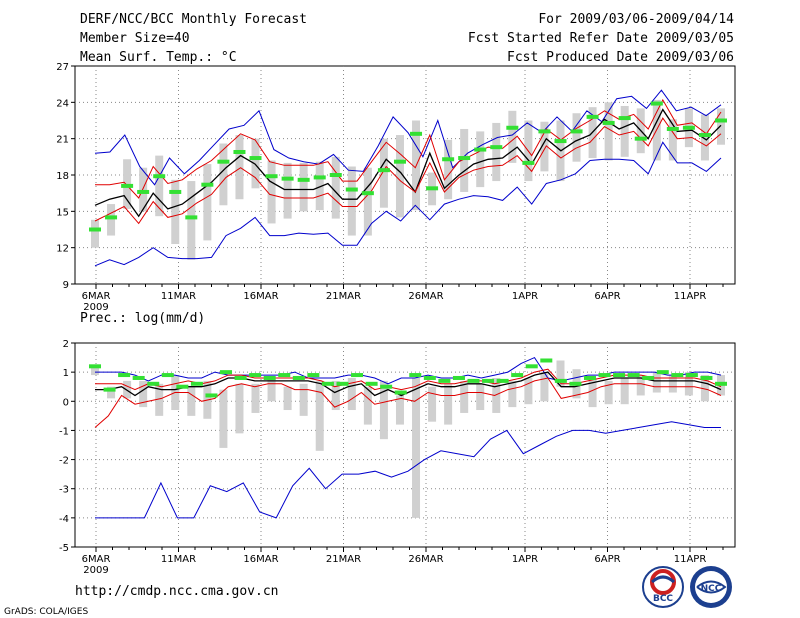 The height and width of the screenshot is (618, 800). What do you see at coordinates (142, 318) in the screenshot?
I see `precip-panel-title: Prec.: log(mm/d)` at bounding box center [142, 318].